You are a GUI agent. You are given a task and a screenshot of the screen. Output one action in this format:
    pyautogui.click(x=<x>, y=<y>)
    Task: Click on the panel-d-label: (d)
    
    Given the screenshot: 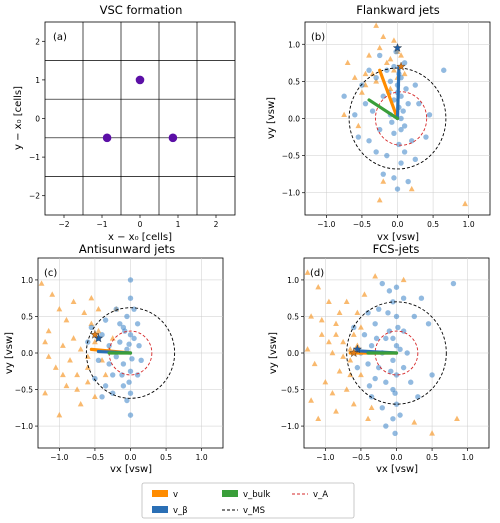 What is the action you would take?
    pyautogui.click(x=317, y=273)
    